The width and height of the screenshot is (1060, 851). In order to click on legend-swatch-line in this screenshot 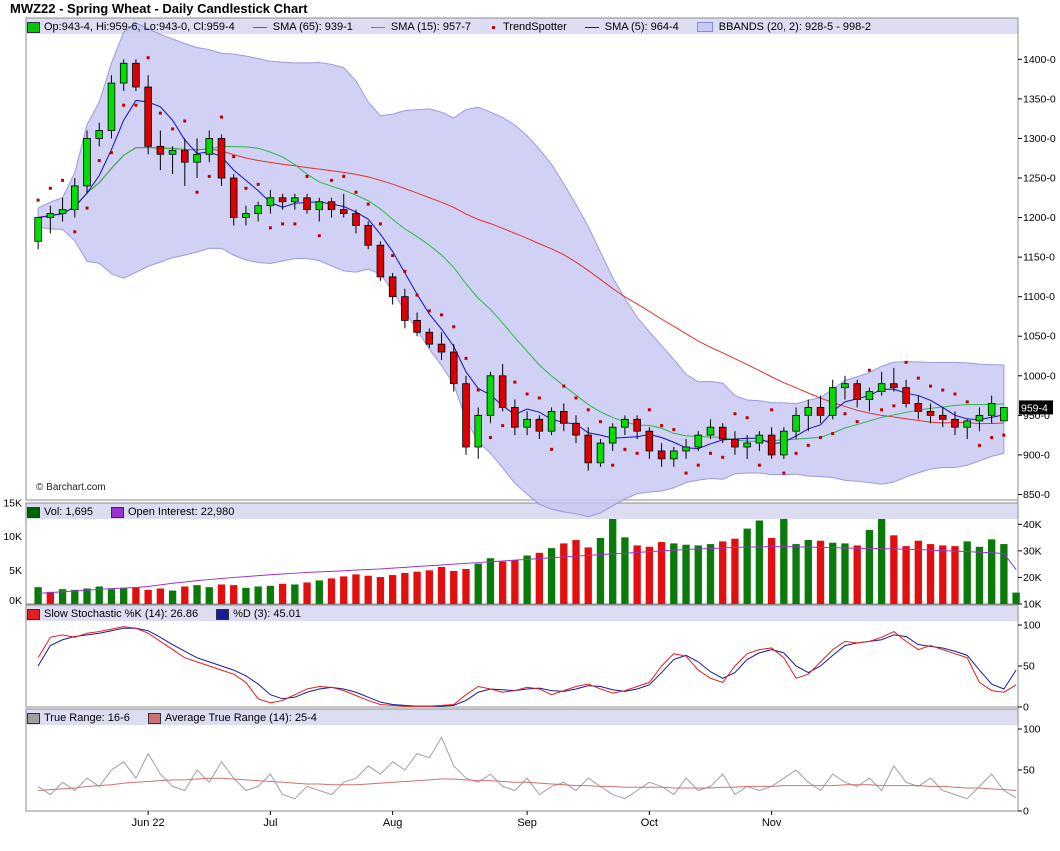, I will do `click(259, 27)`.